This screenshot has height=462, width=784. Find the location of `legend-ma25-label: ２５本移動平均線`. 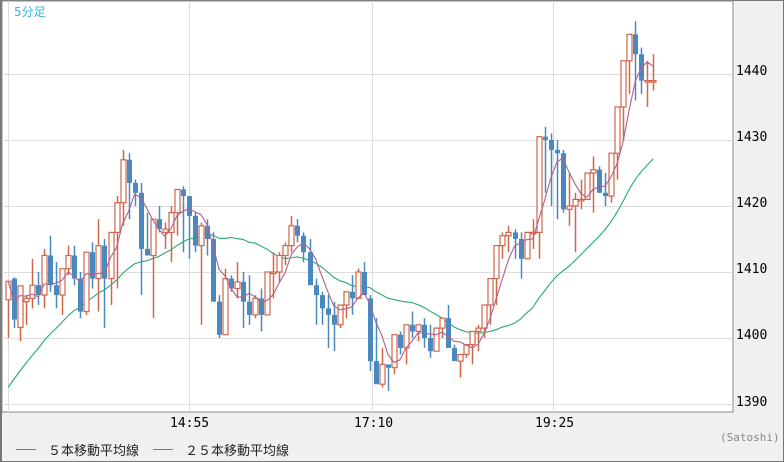

legend-ma25-label: ２５本移動平均線 is located at coordinates (237, 451).